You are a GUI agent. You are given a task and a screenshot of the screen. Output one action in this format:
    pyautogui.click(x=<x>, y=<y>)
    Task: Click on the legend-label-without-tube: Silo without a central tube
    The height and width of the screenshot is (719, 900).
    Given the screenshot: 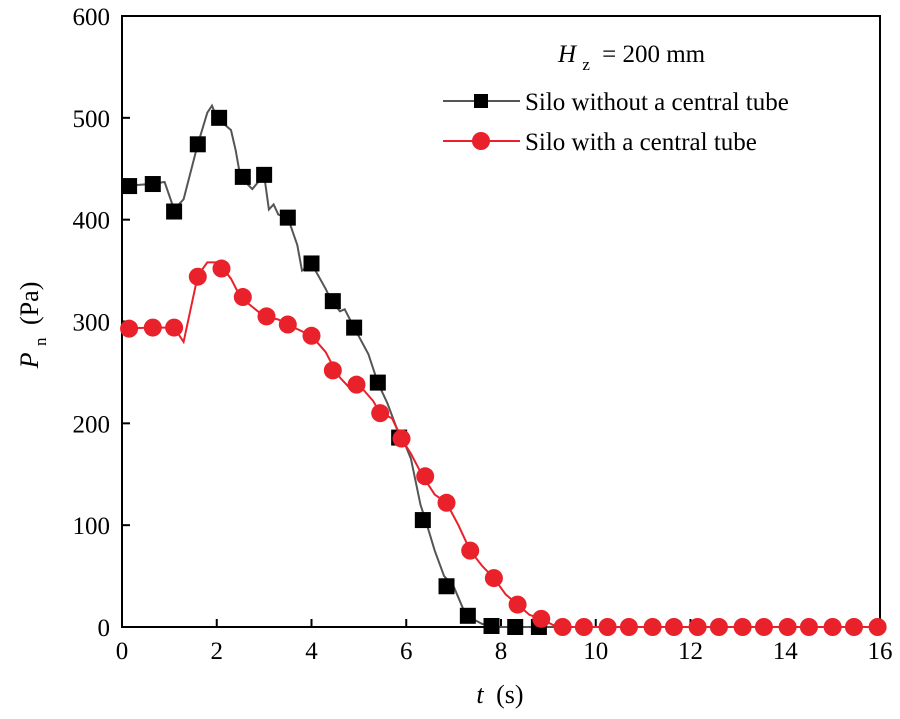 What is the action you would take?
    pyautogui.click(x=657, y=102)
    